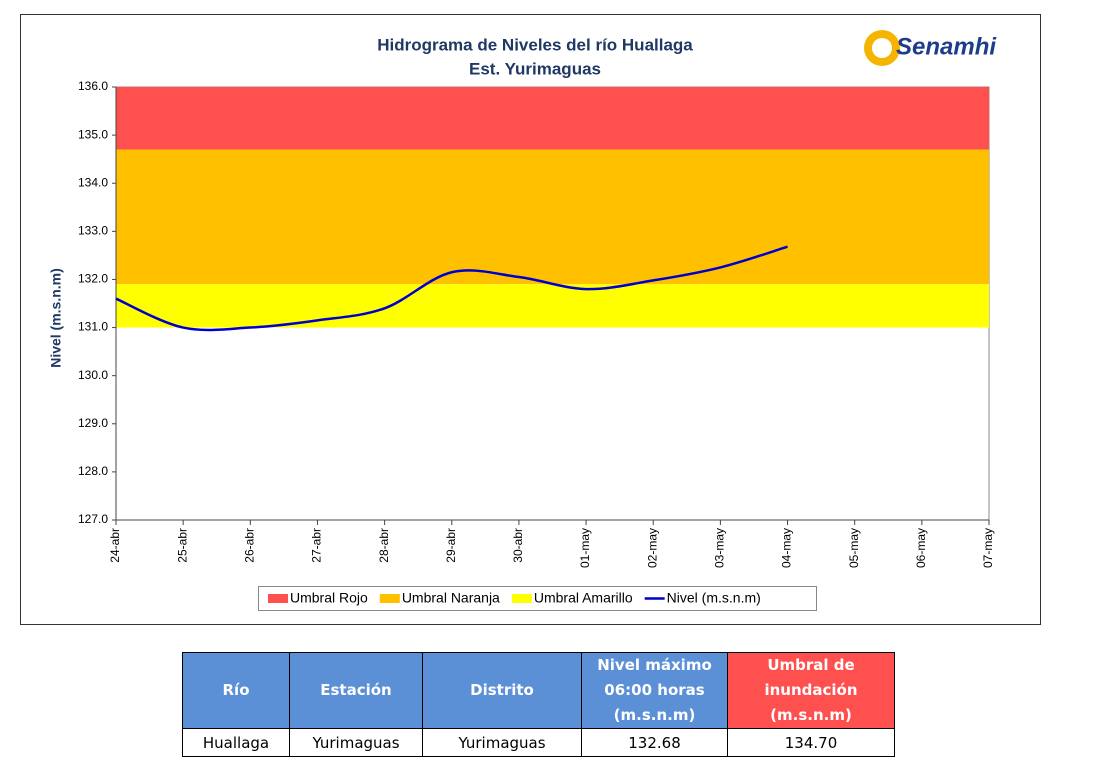  Describe the element at coordinates (93, 279) in the screenshot. I see `y-tick-label: 132.0` at that location.